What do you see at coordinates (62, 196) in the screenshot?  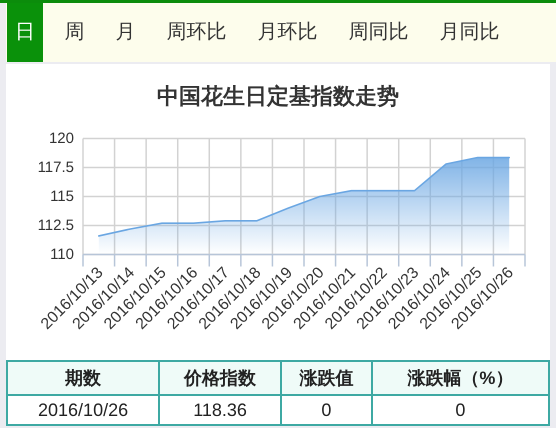 I see `y-tick-label: 115` at bounding box center [62, 196].